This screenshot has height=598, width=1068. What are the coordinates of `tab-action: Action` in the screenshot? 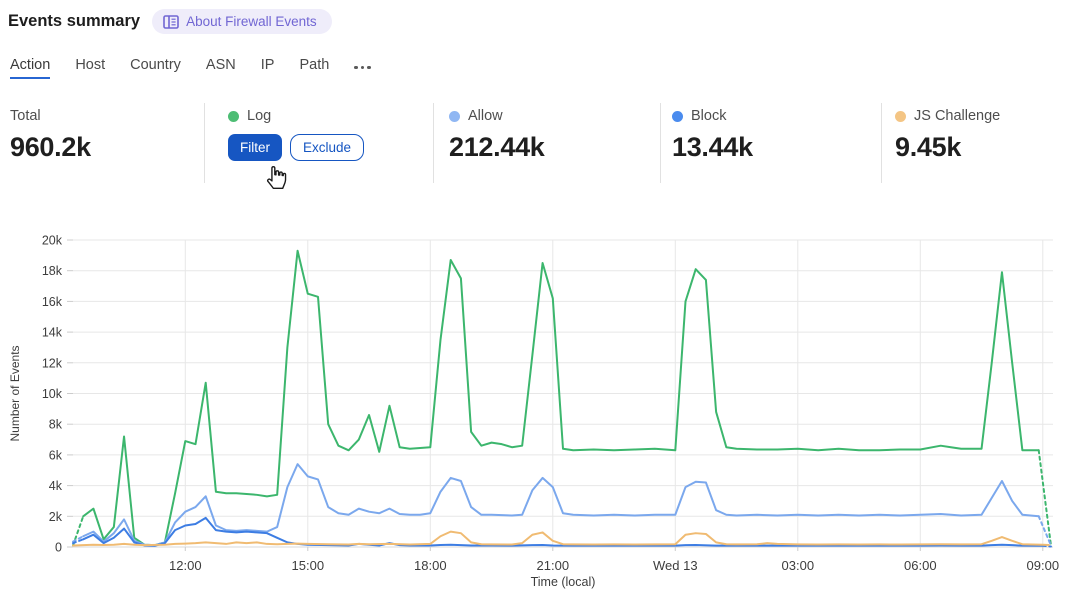 It's located at (30, 68).